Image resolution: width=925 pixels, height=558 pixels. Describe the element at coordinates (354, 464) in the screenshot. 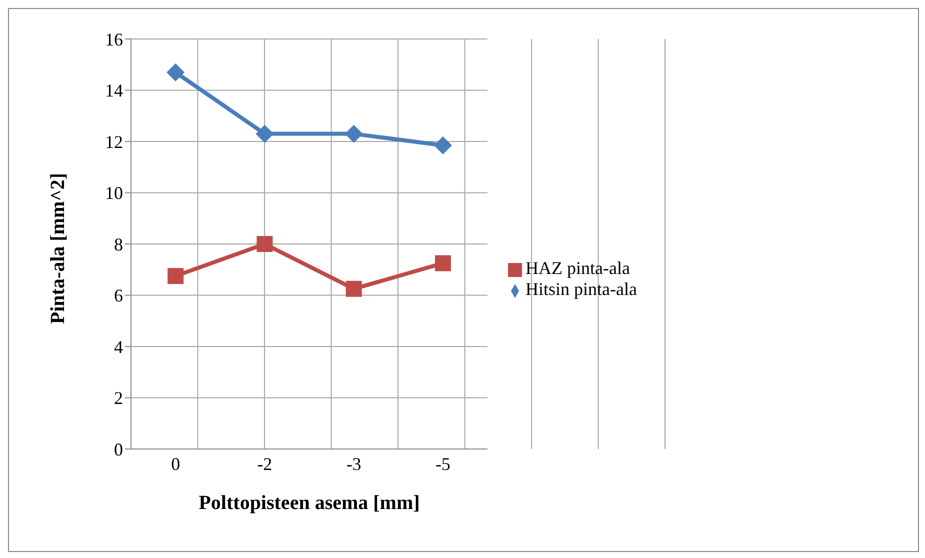

I see `x-tick-label: -3` at that location.